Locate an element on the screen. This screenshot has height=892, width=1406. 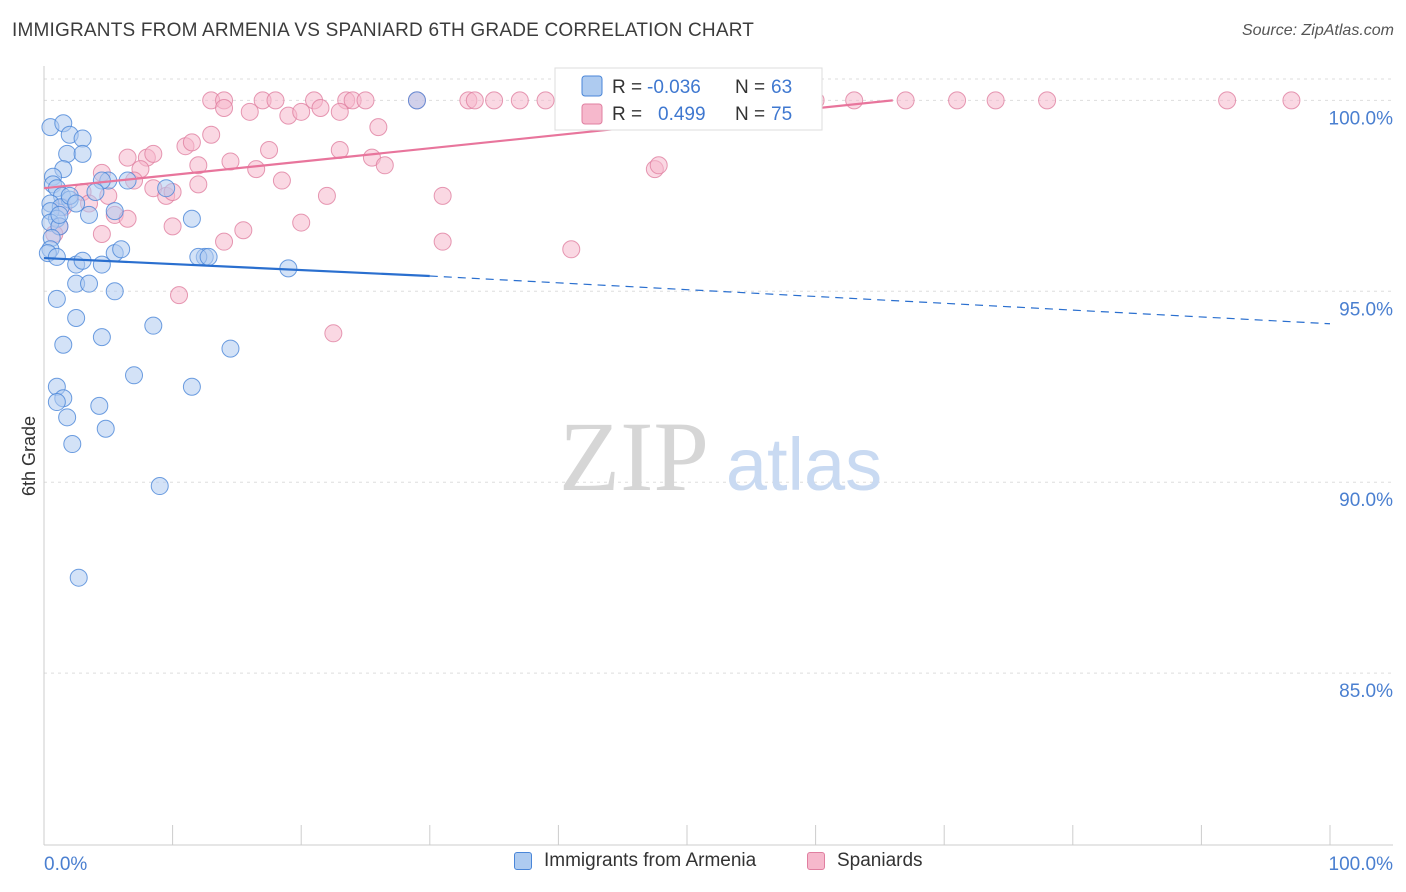
y-tick-label: 95.0% is located at coordinates (1366, 309).